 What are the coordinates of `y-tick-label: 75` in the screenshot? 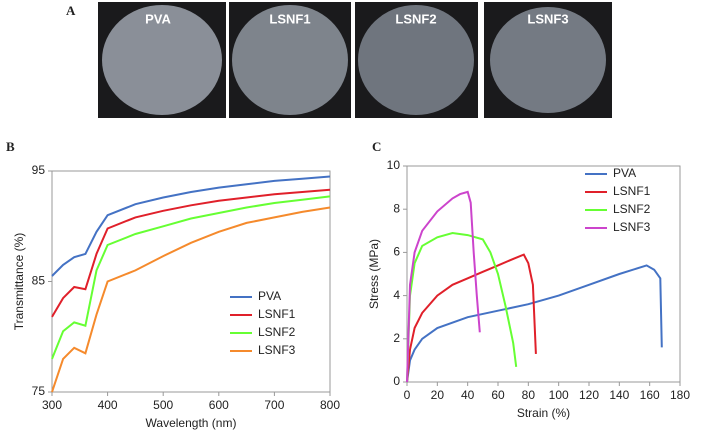 It's located at (39, 391).